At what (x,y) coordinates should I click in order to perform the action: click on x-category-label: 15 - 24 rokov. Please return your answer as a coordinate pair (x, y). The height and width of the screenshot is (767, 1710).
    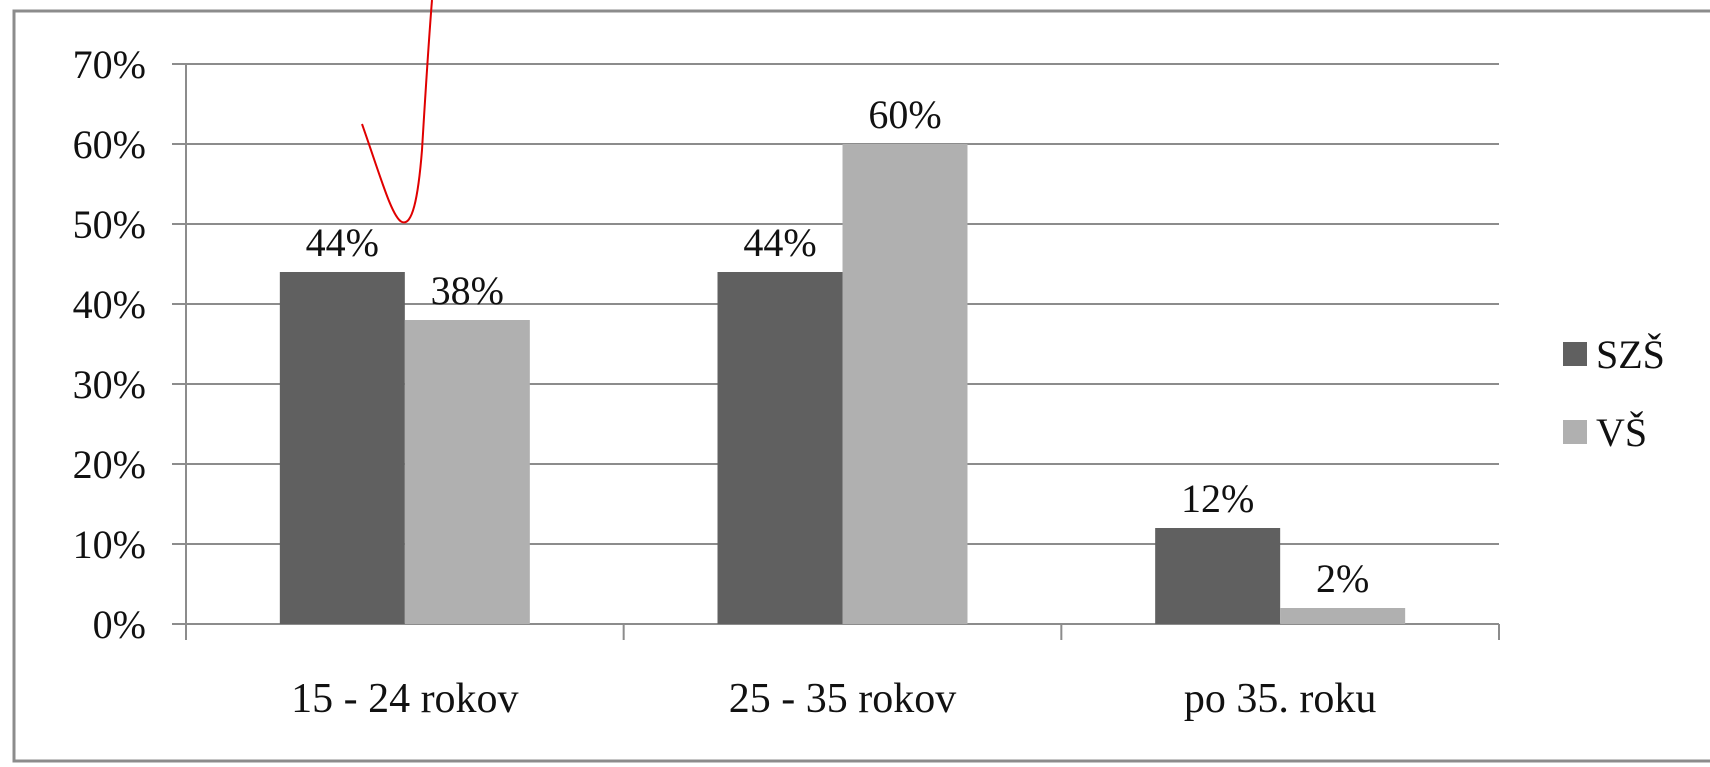
    Looking at the image, I should click on (404, 699).